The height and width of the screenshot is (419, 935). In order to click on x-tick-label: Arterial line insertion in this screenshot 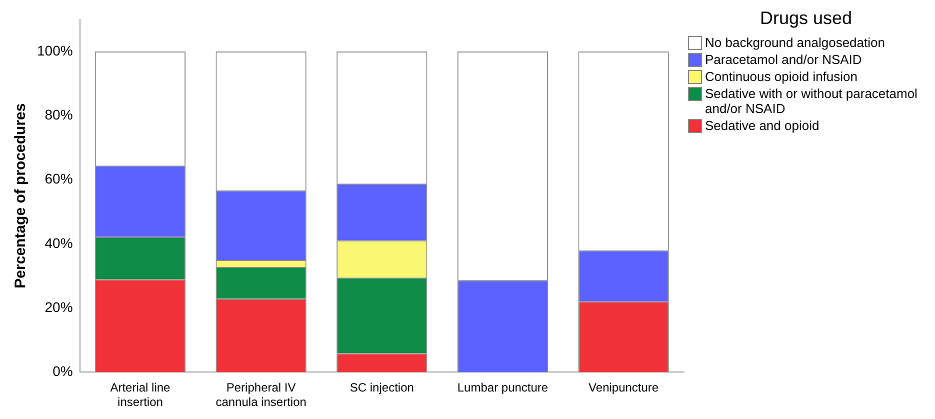, I will do `click(140, 395)`.